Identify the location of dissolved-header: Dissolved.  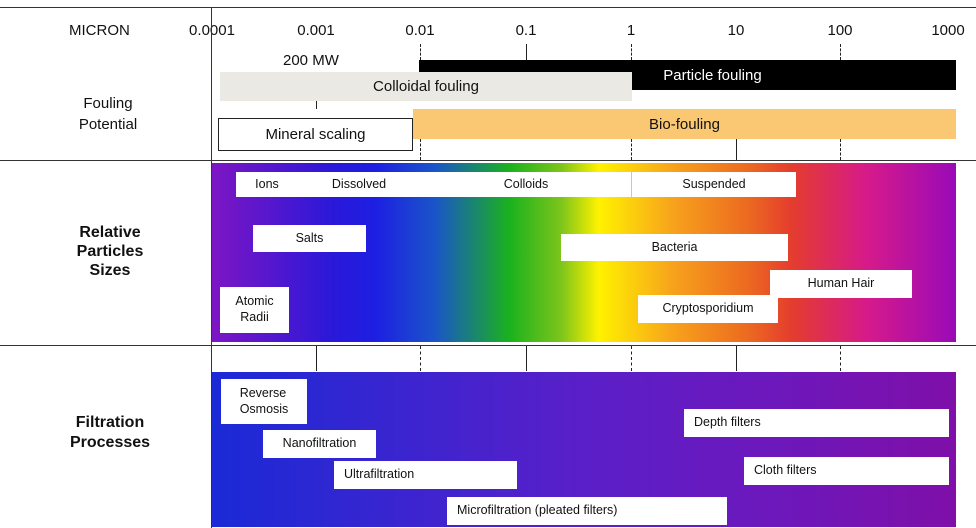
(359, 184).